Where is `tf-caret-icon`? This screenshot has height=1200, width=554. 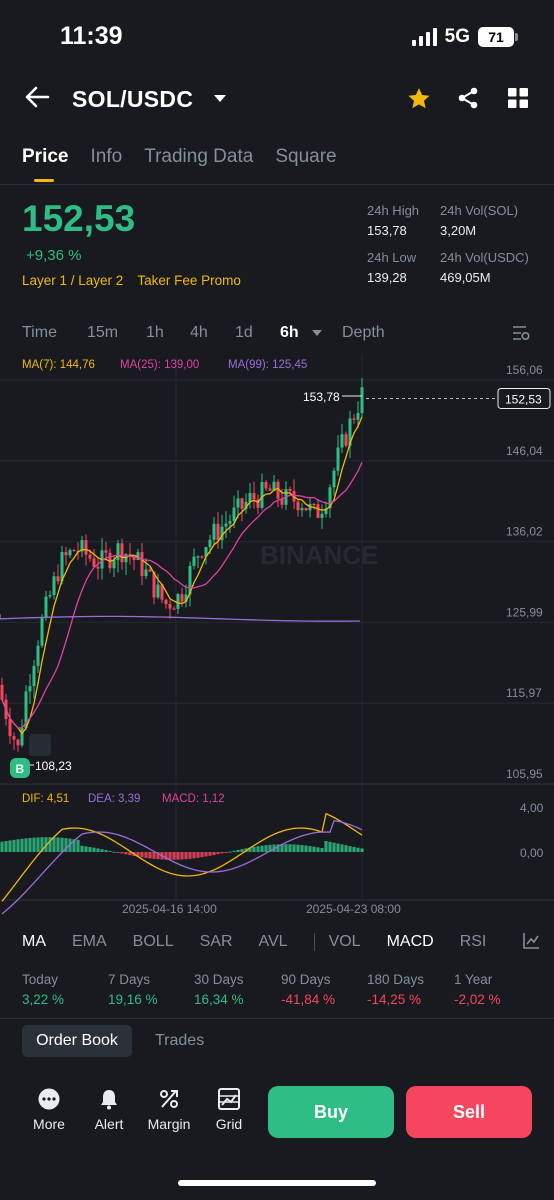 tf-caret-icon is located at coordinates (317, 333).